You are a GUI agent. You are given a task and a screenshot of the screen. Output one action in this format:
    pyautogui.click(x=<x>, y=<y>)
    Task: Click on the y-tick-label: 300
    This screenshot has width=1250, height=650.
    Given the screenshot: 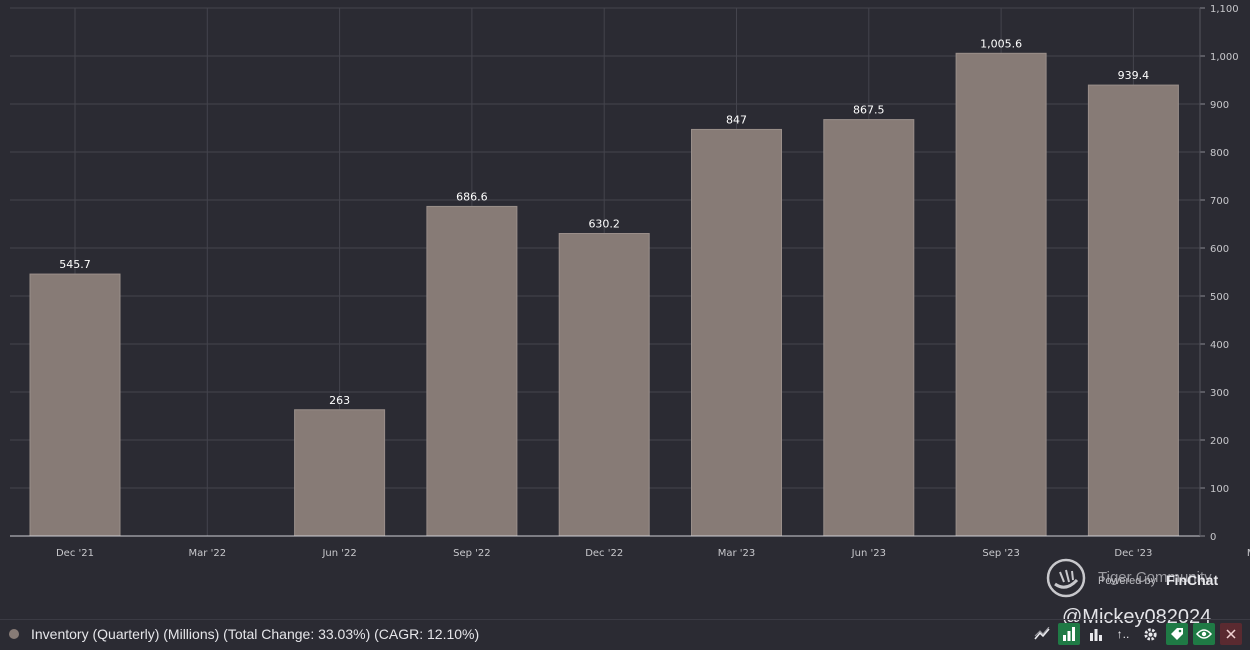 What is the action you would take?
    pyautogui.click(x=1219, y=393)
    